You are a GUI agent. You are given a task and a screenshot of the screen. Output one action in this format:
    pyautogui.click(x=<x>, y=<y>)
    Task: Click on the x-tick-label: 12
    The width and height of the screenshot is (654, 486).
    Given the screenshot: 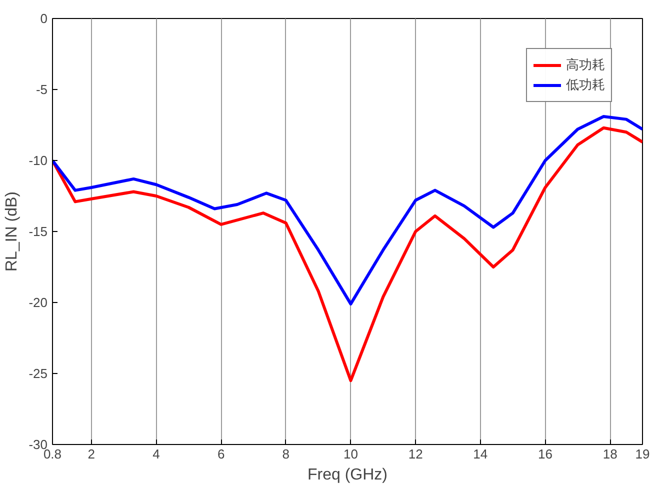 What is the action you would take?
    pyautogui.click(x=415, y=454)
    